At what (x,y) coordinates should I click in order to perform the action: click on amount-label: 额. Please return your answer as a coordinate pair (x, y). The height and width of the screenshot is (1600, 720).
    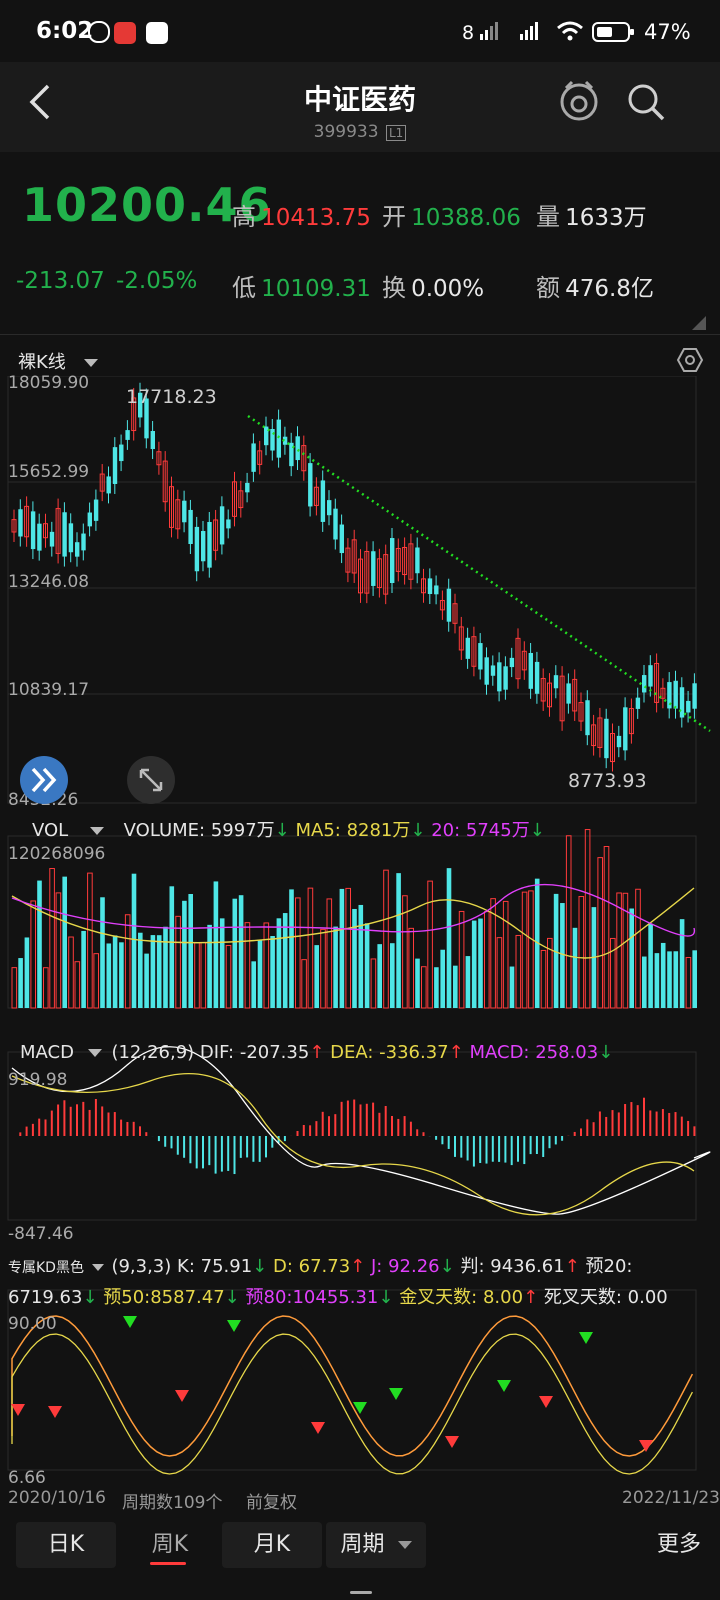
    Looking at the image, I should click on (548, 288).